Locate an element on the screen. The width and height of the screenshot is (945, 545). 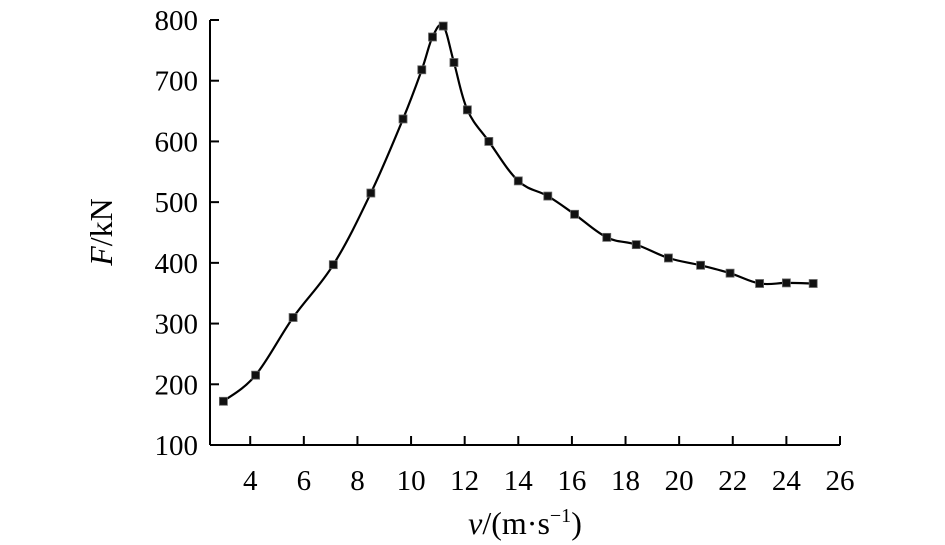
y-tick-label: 200 is located at coordinates (177, 385).